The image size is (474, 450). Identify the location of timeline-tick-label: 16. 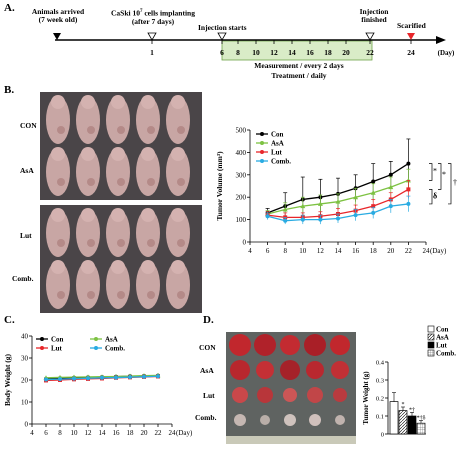
(310, 52).